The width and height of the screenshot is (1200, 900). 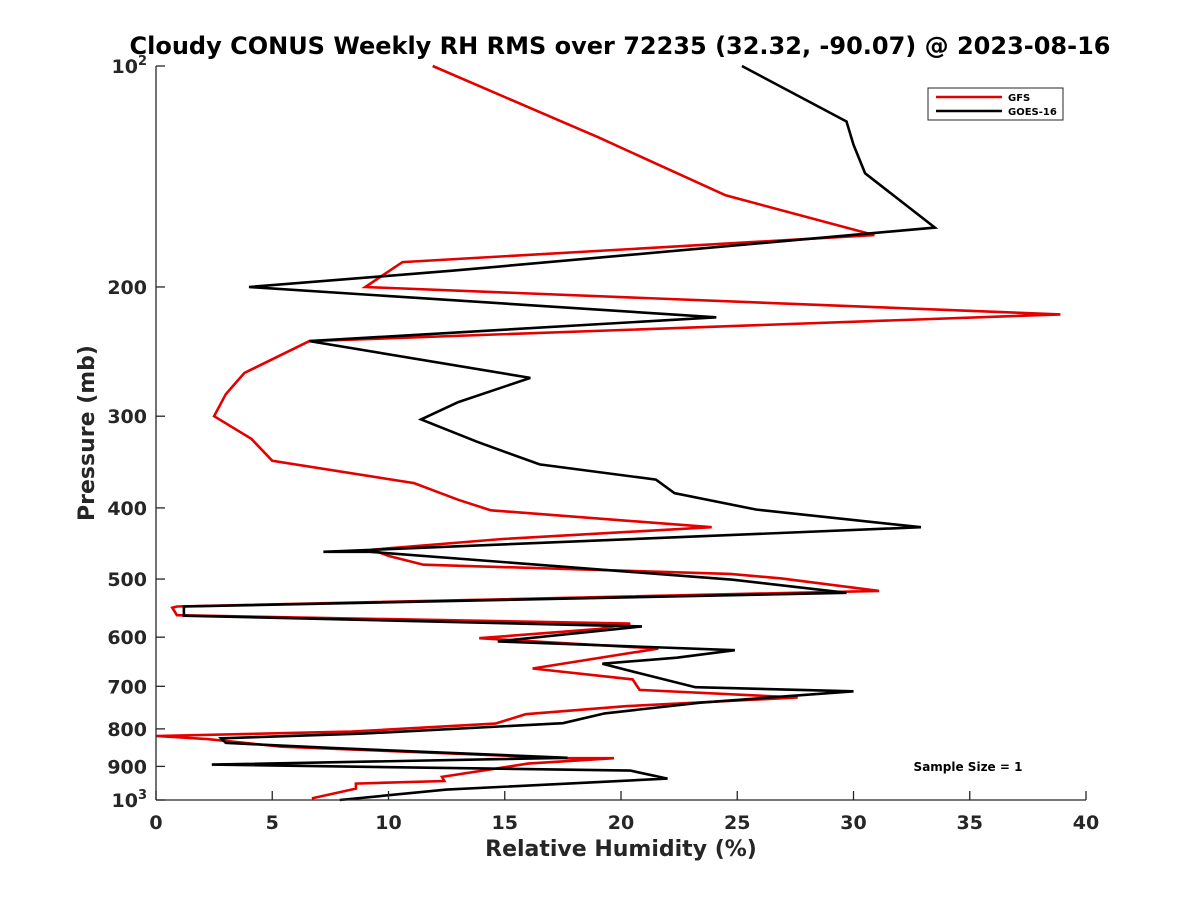 I want to click on sample-size-annotation: Sample Size = 1, so click(x=968, y=767).